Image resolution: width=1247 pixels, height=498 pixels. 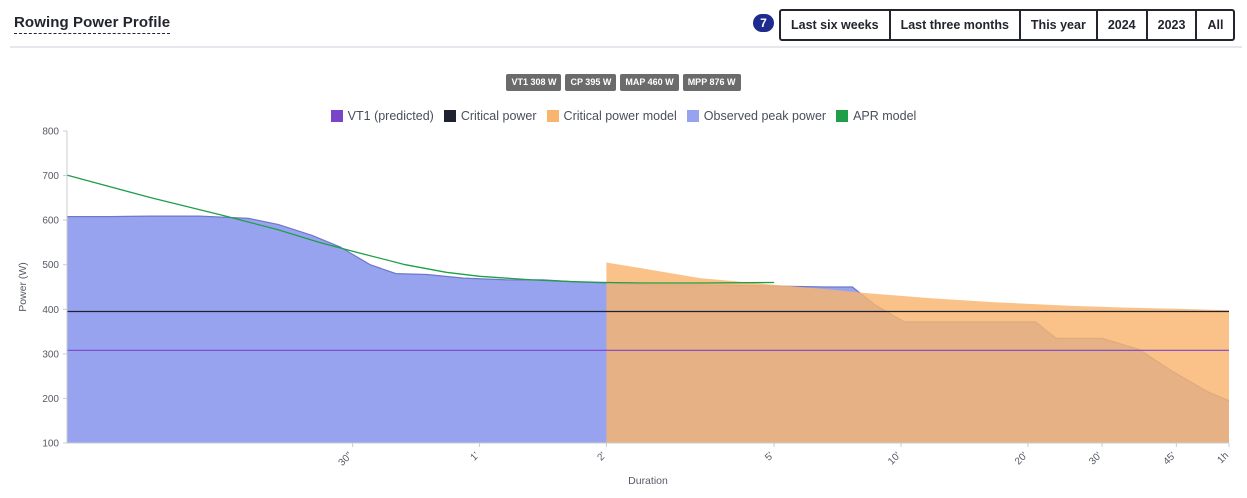 What do you see at coordinates (50, 221) in the screenshot?
I see `y-tick-label: 600` at bounding box center [50, 221].